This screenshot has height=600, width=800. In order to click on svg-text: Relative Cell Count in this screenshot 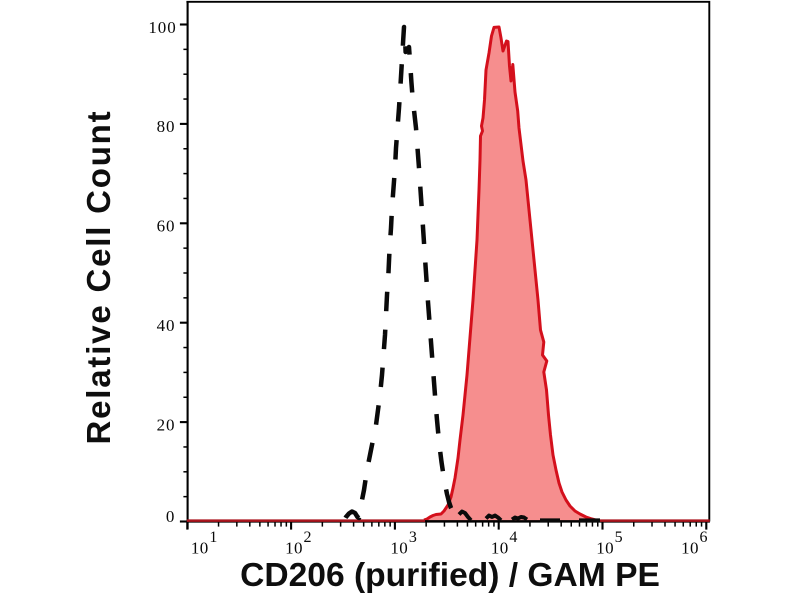, I will do `click(98, 277)`.